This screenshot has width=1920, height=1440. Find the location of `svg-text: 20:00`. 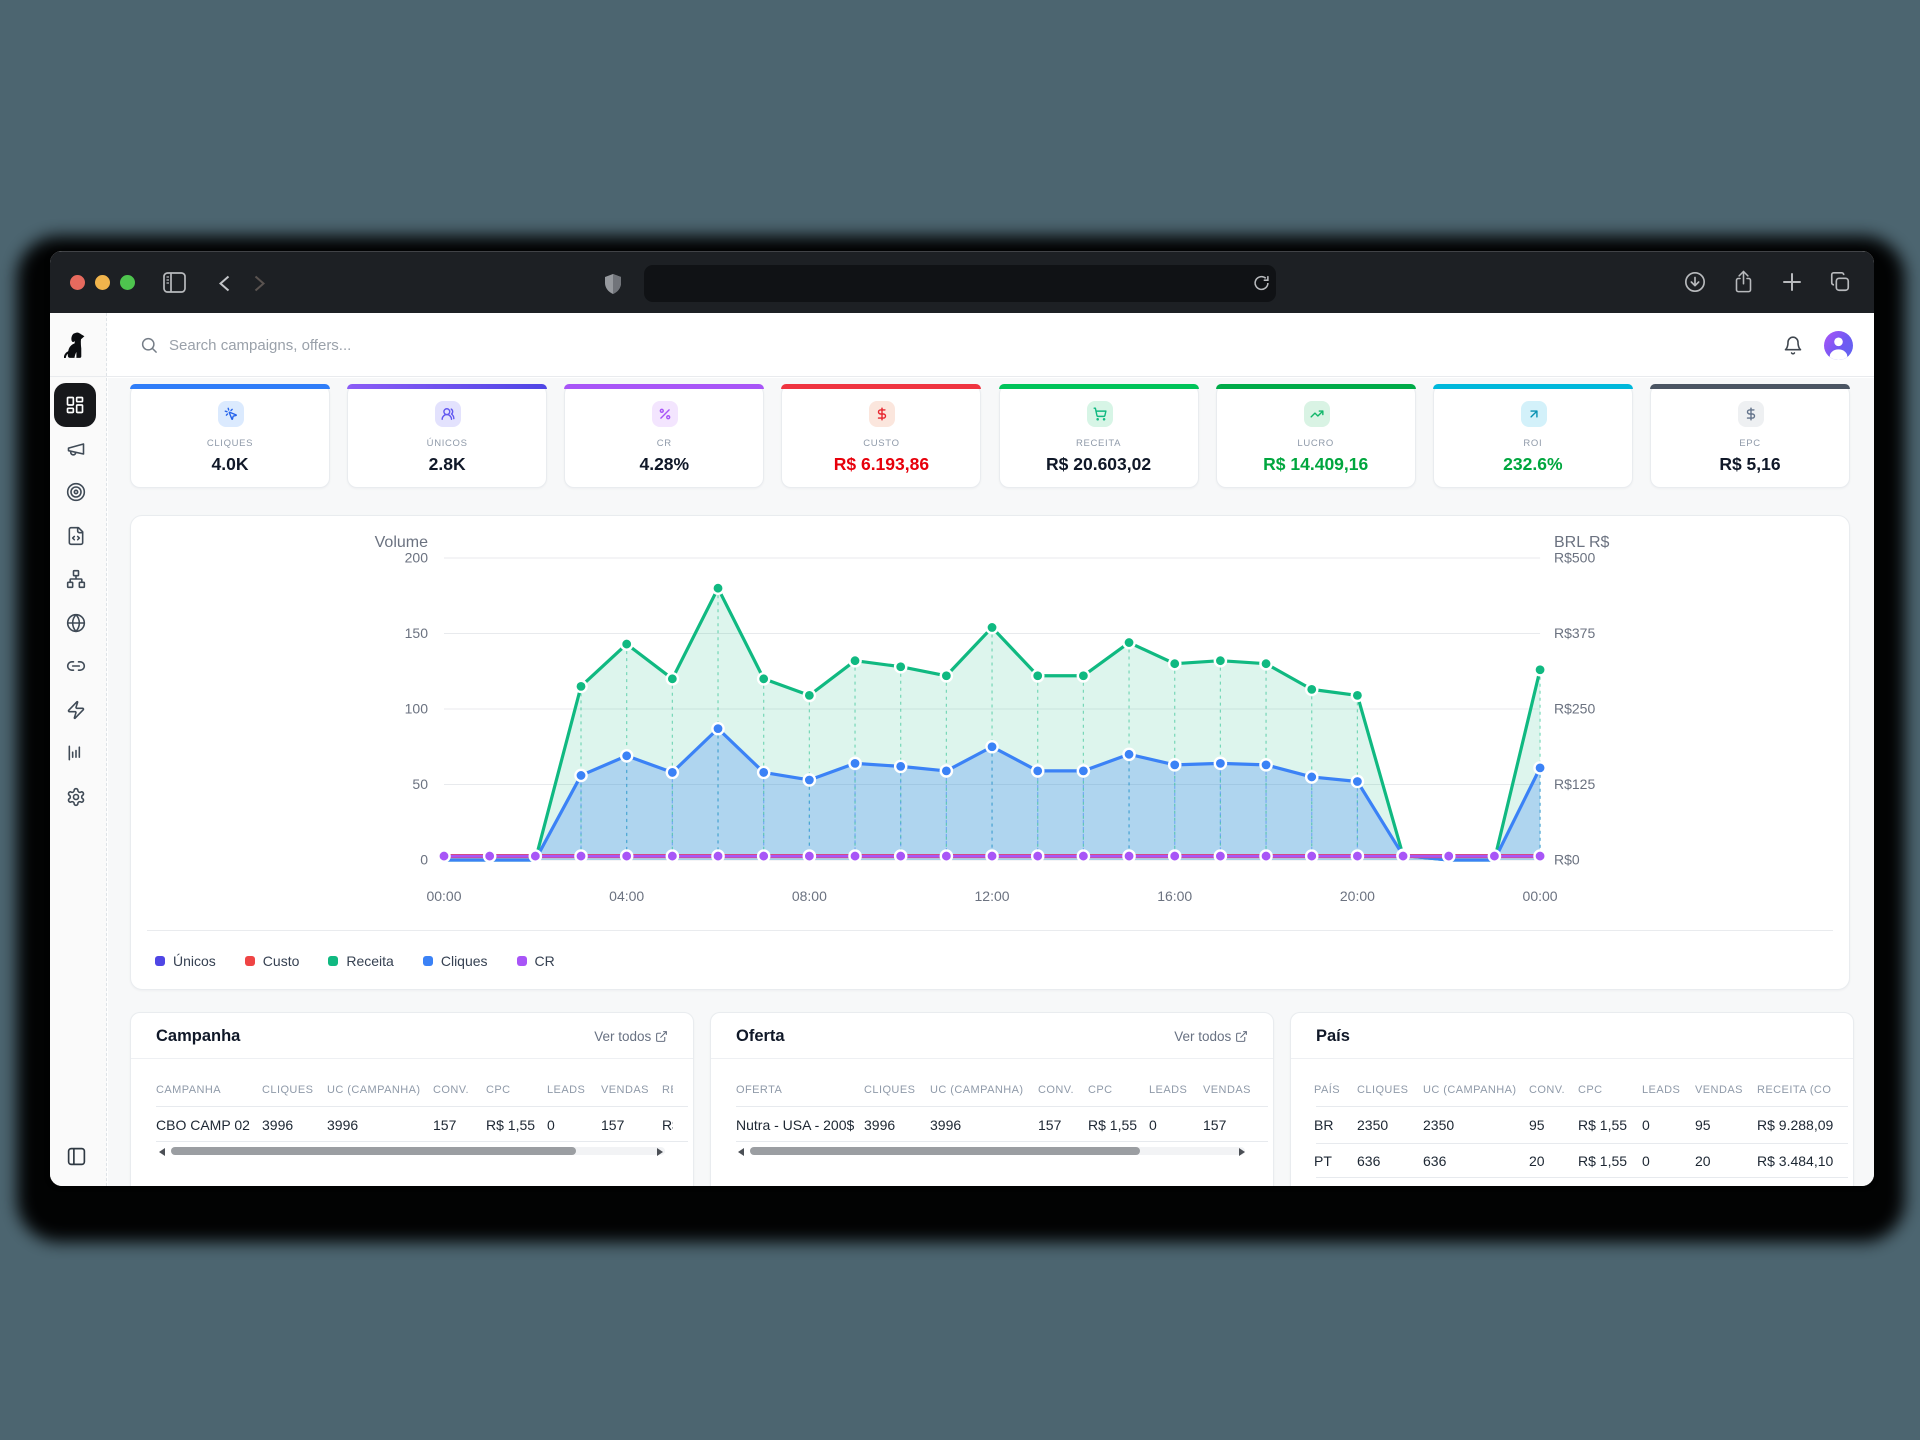

svg-text: 20:00 is located at coordinates (1357, 896).